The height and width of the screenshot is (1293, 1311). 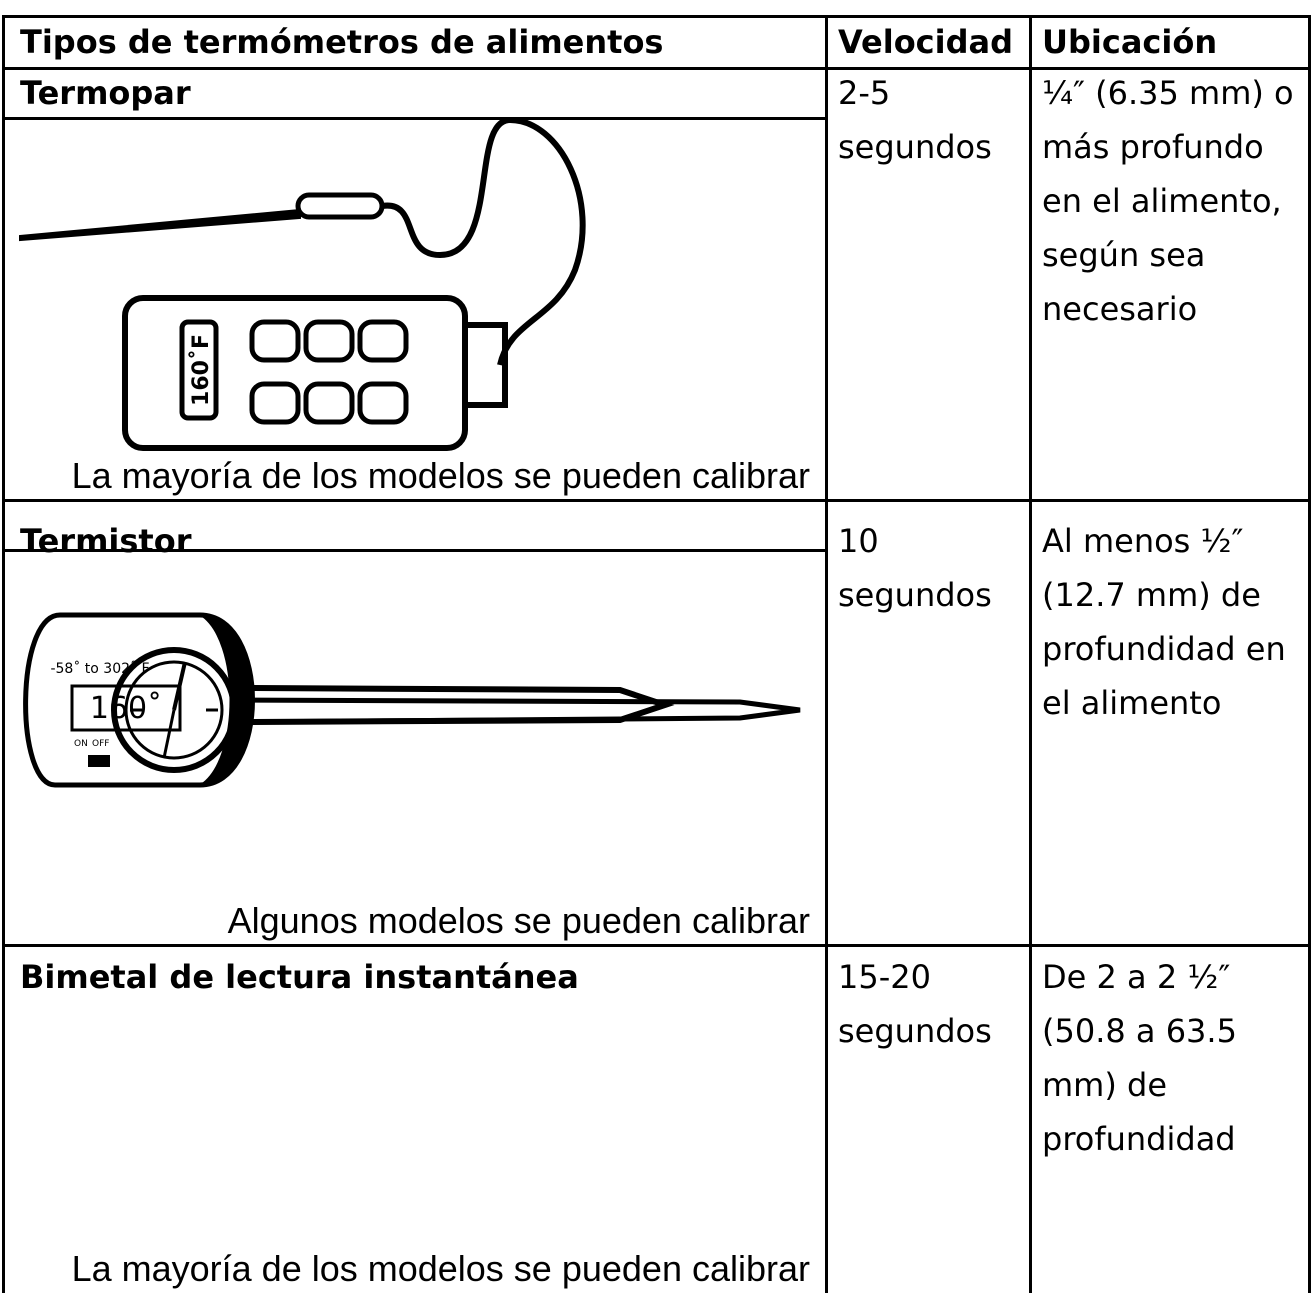 What do you see at coordinates (926, 42) in the screenshot?
I see `header-cell: Velocidad` at bounding box center [926, 42].